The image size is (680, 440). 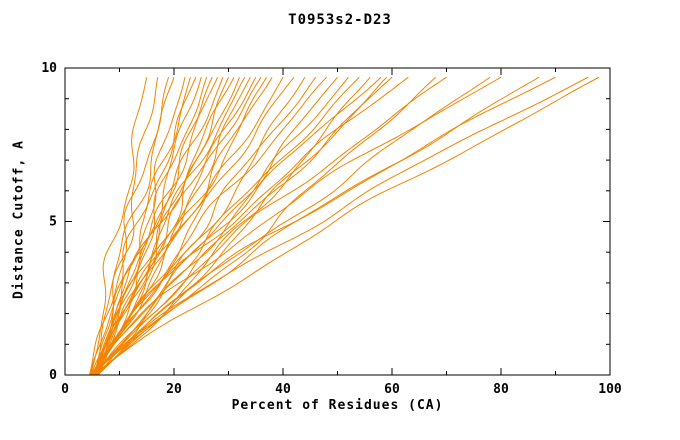 What do you see at coordinates (337, 405) in the screenshot?
I see `x-axis-label: Percent of Residues (CA)` at bounding box center [337, 405].